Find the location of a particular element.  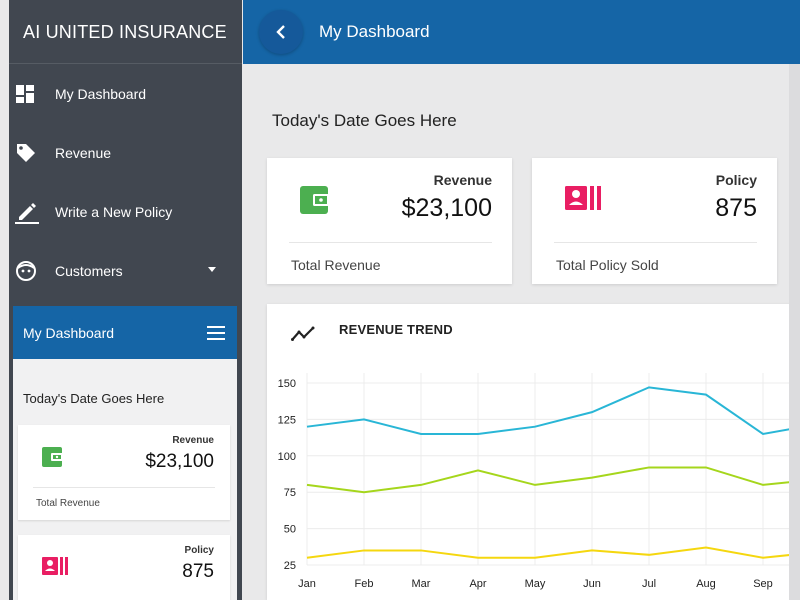

dashboard-icon is located at coordinates (32, 94).